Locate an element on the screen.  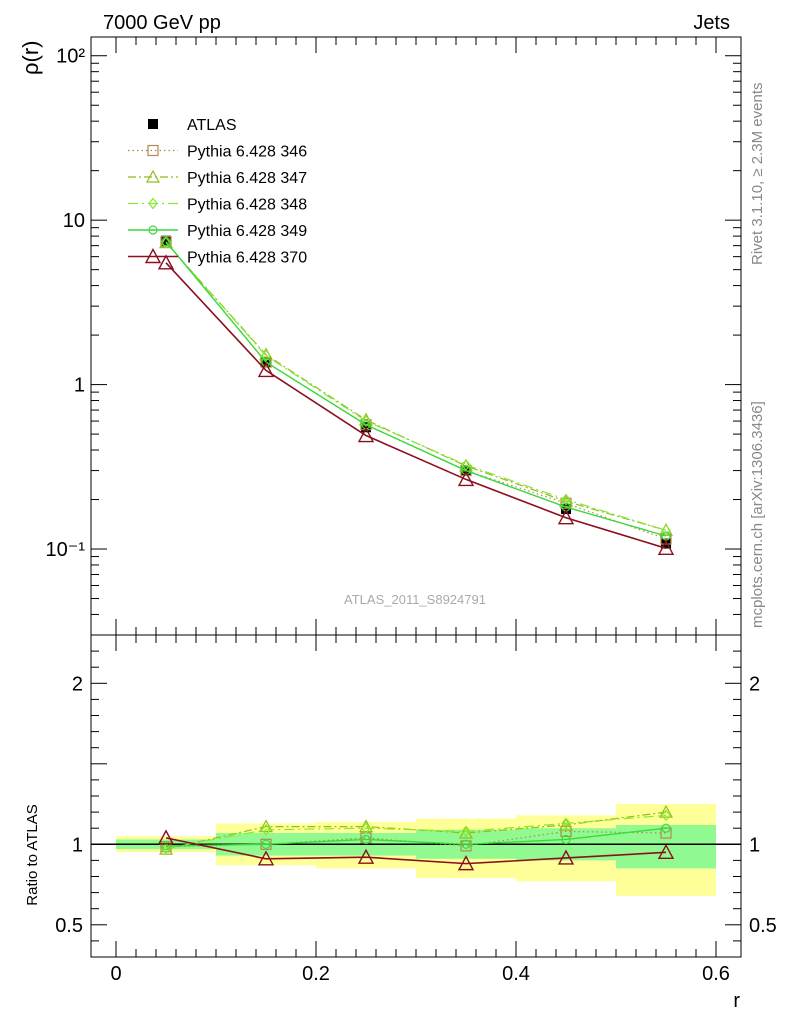
legend-label-1: Pythia 6.428 346 is located at coordinates (247, 152).